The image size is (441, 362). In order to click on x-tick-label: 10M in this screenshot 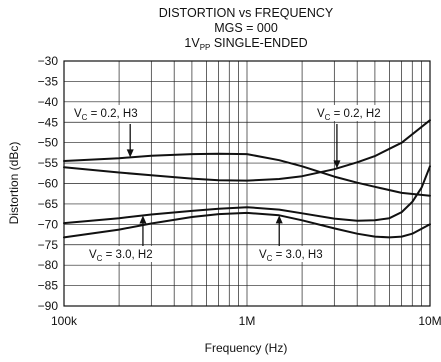, I will do `click(429, 321)`.